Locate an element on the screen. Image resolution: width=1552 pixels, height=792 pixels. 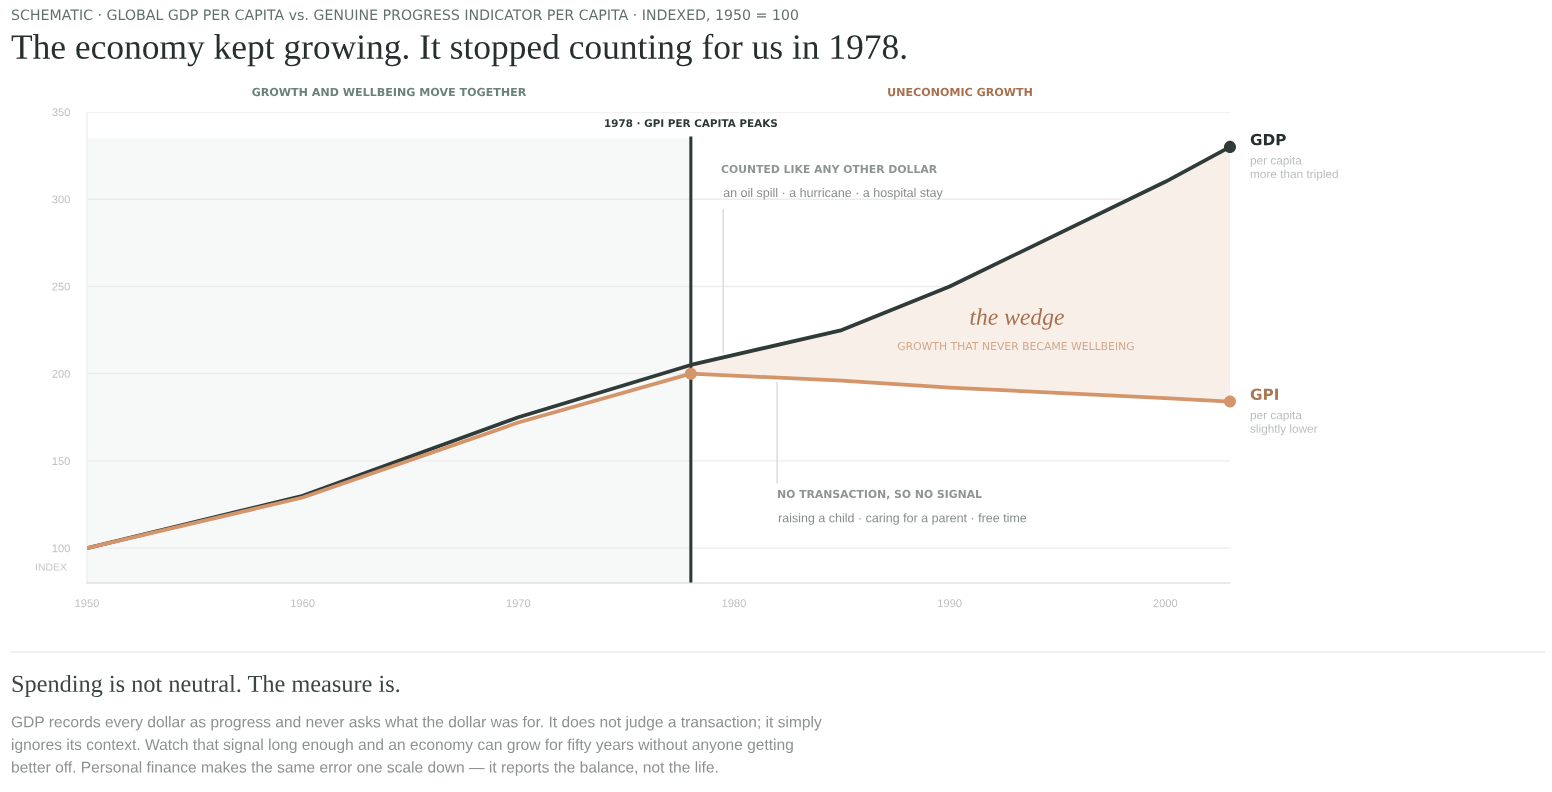
y-tick-label: 200 is located at coordinates (61, 373).